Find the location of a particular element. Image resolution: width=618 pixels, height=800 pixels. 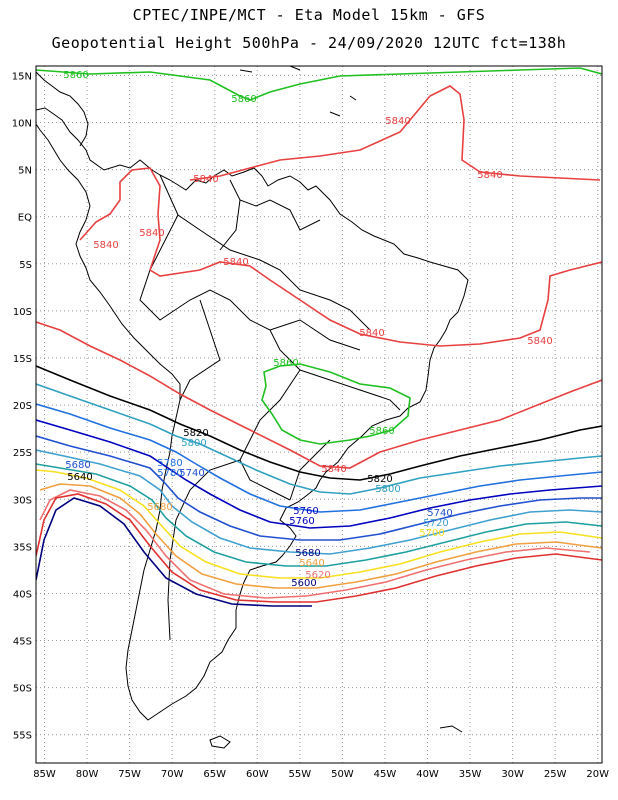

lat-tick-label: 5S is located at coordinates (25, 265).